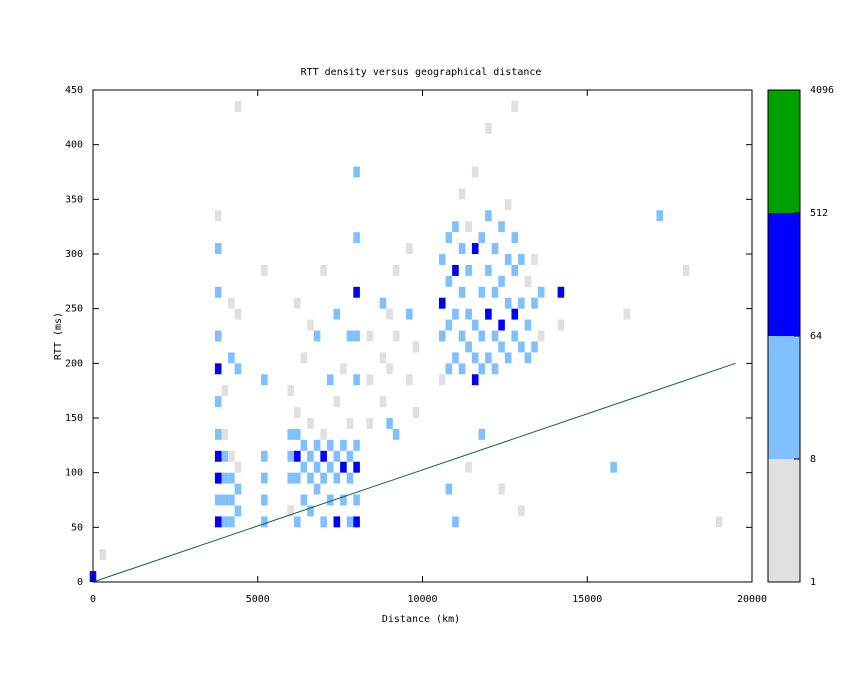  What do you see at coordinates (422, 599) in the screenshot?
I see `x-tick-label: 10000` at bounding box center [422, 599].